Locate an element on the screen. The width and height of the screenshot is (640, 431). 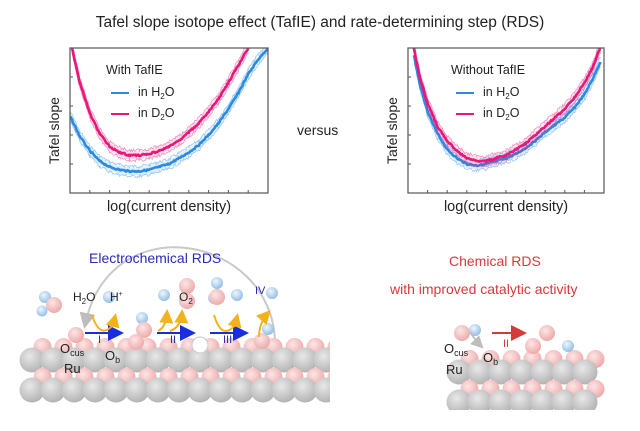
chemical-rds-subtitle: with improved catalytic activity is located at coordinates (484, 289).